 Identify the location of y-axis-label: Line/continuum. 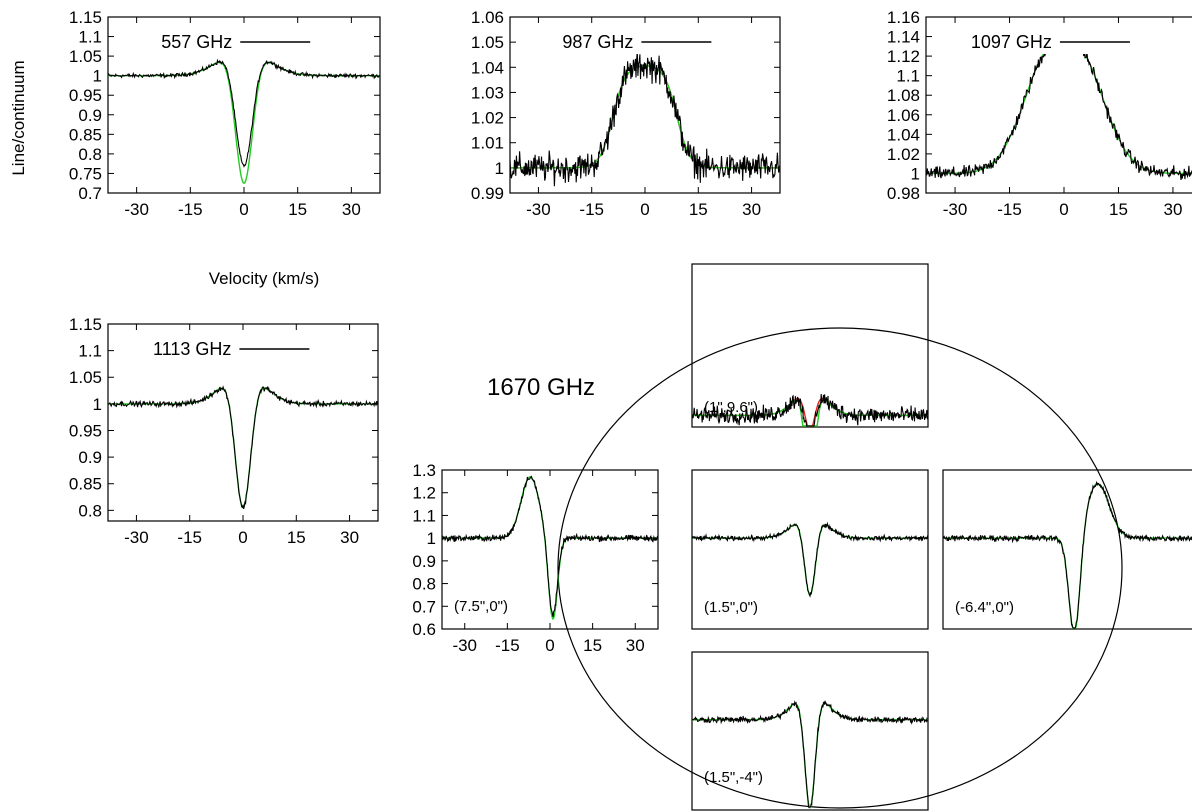
(18, 117).